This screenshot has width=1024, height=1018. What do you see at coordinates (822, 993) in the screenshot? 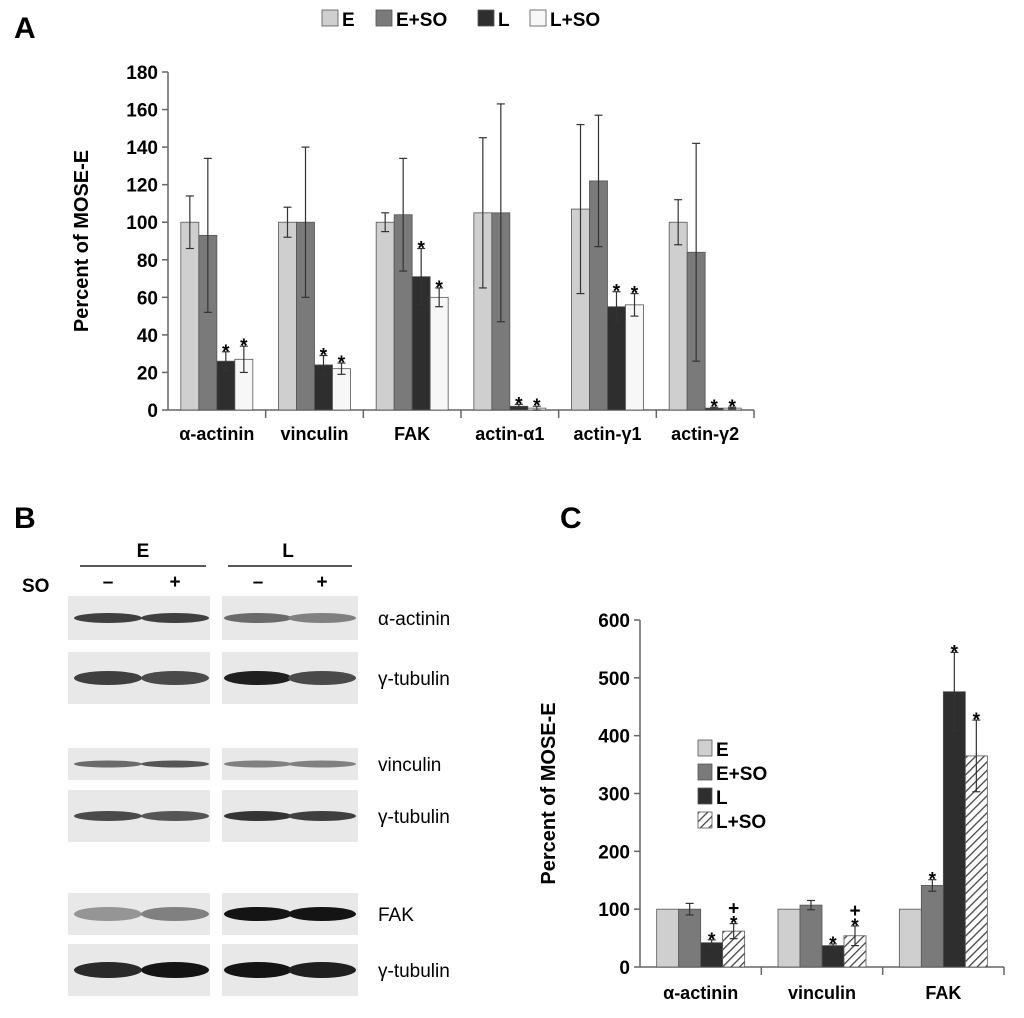
I see `x-category-label: vinculin` at bounding box center [822, 993].